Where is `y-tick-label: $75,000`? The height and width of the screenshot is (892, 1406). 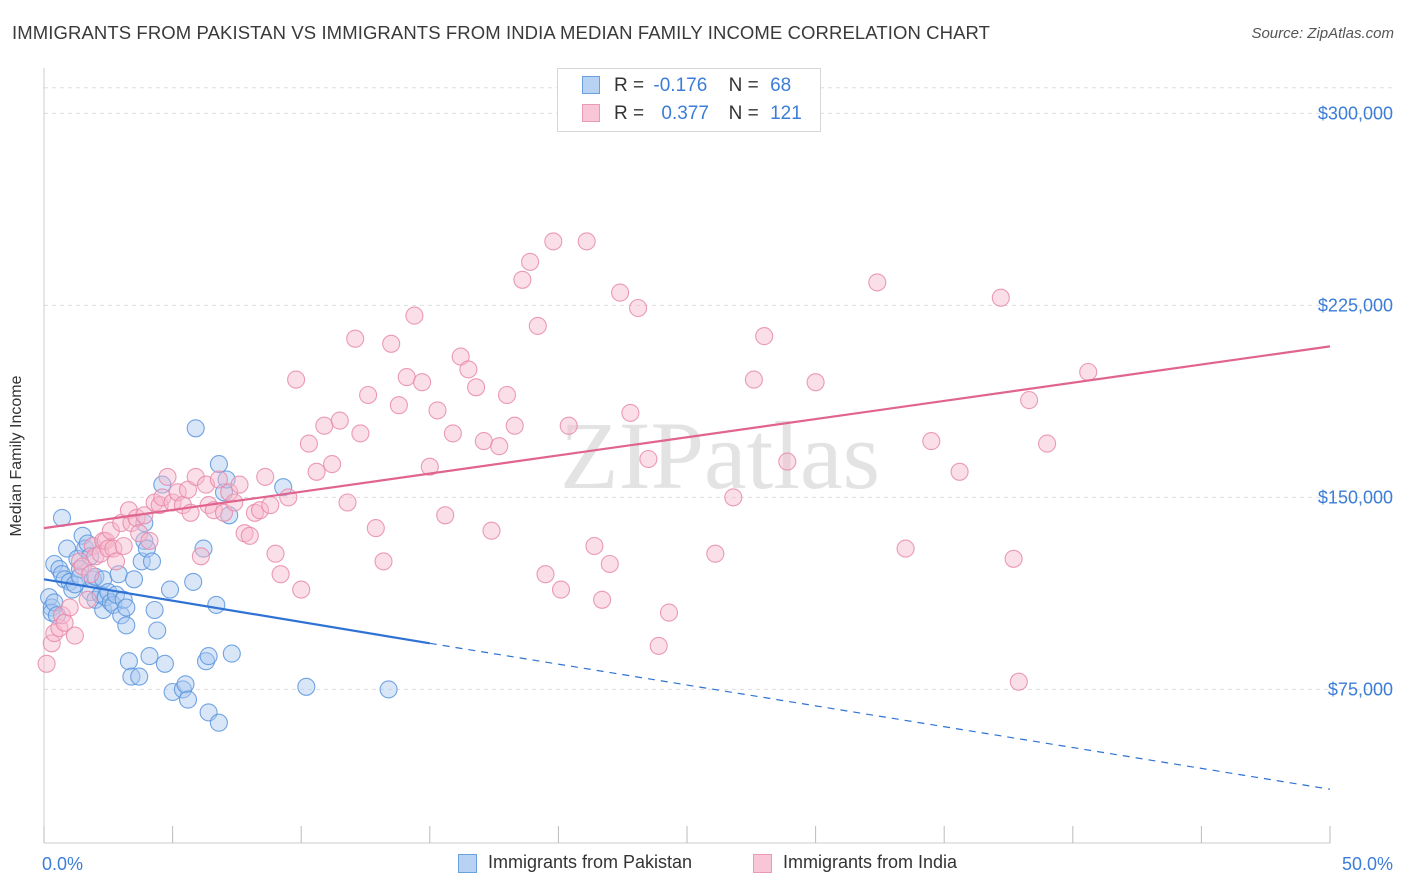 y-tick-label: $75,000 is located at coordinates (1360, 689).